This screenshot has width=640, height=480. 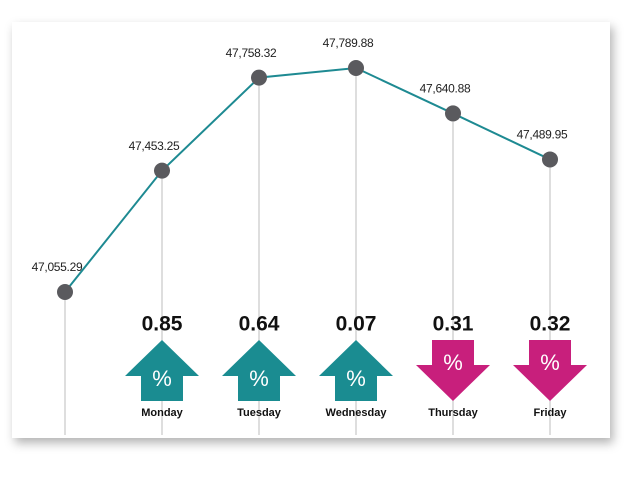 What do you see at coordinates (453, 413) in the screenshot?
I see `day-label: Thursday` at bounding box center [453, 413].